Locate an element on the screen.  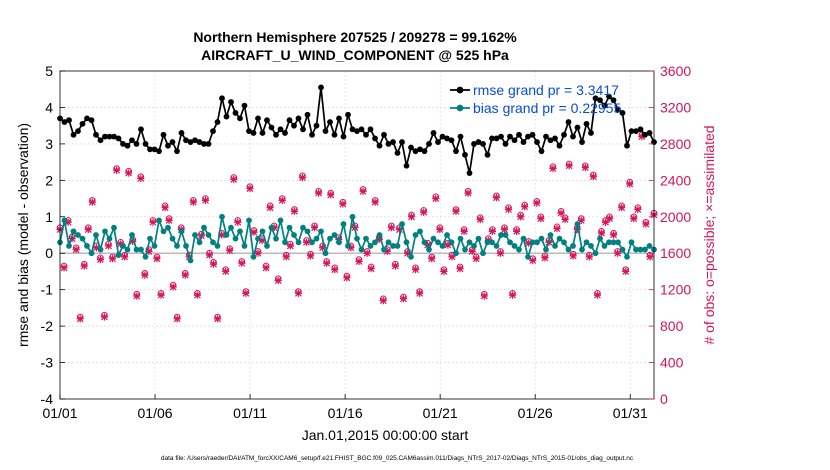
y-right-tick-label: 0 is located at coordinates (664, 399).